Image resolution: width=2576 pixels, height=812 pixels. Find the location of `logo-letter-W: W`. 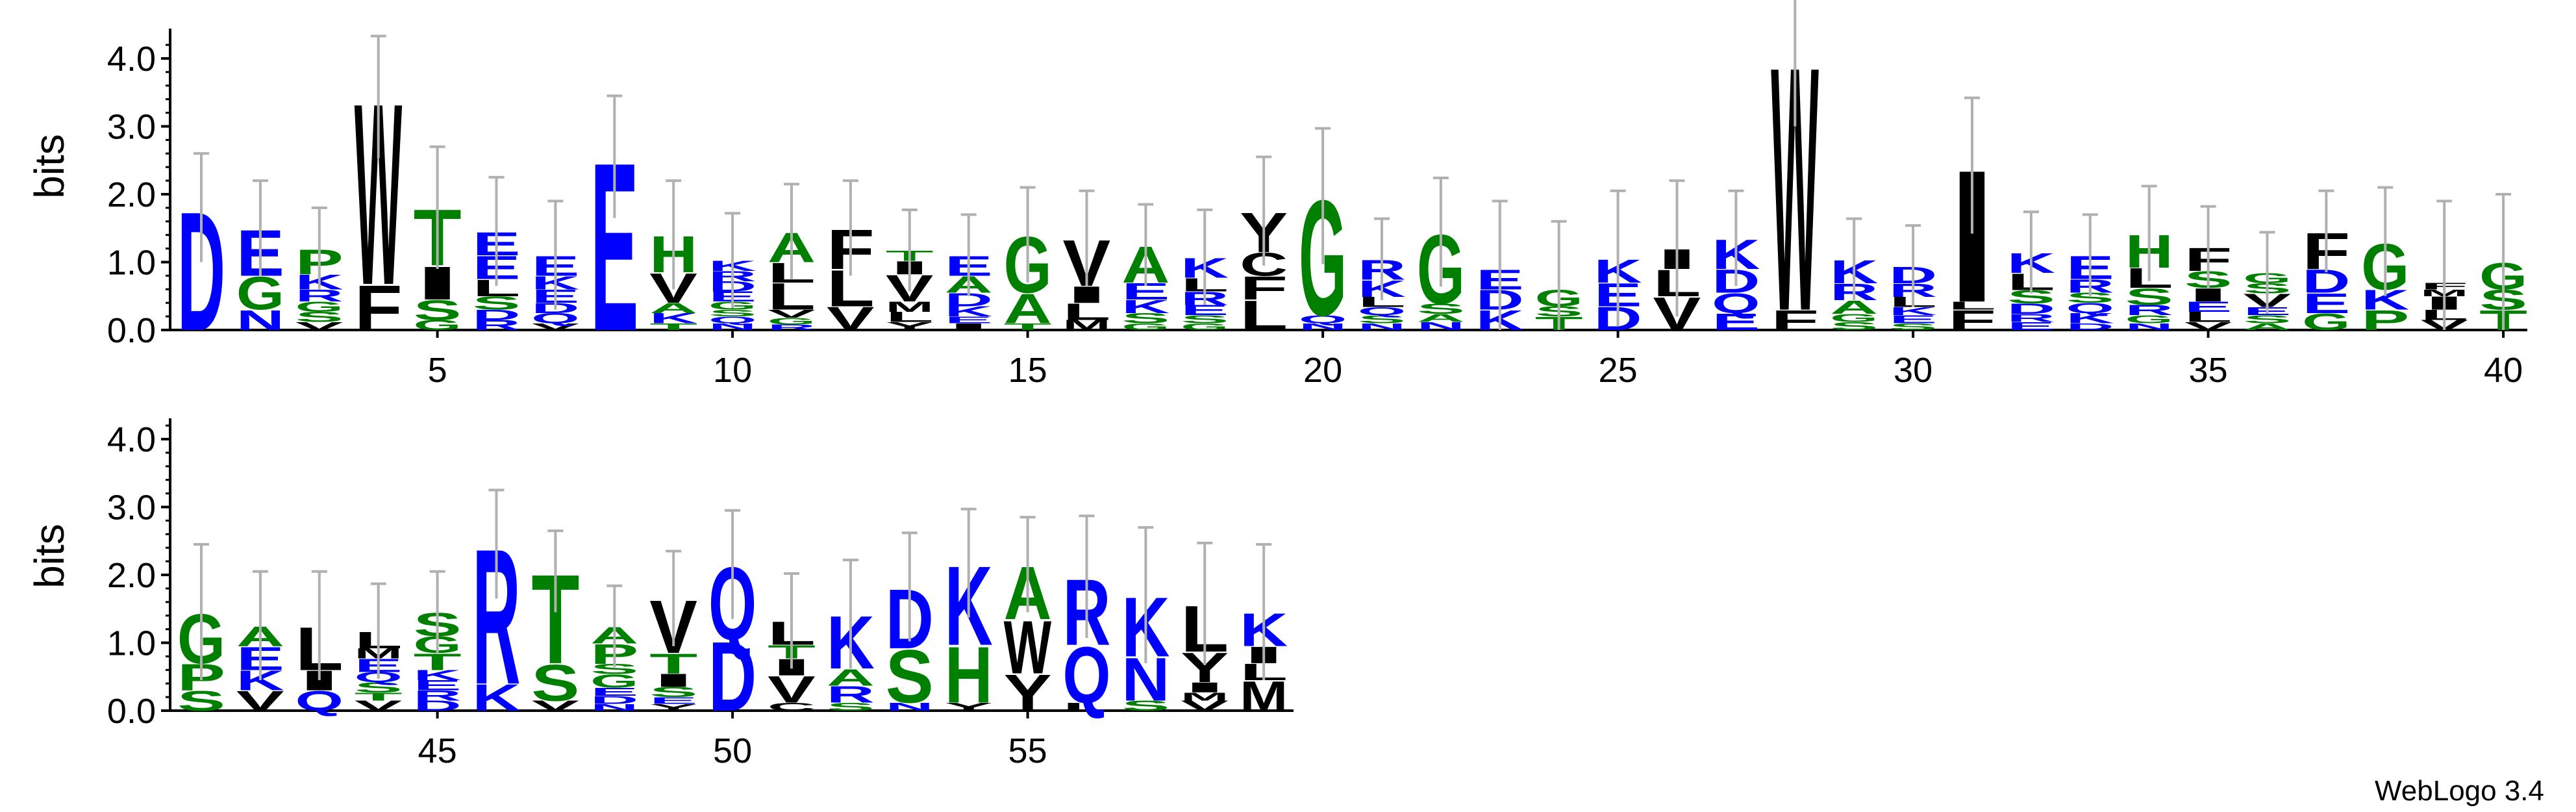

logo-letter-W: W is located at coordinates (1028, 647).